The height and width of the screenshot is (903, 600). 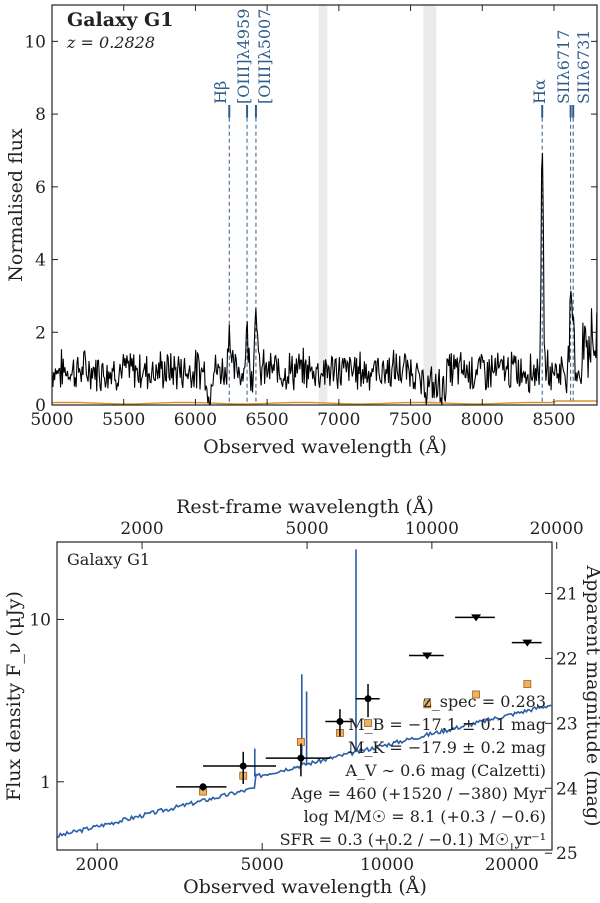 I want to click on x-tick-label: 6500, so click(x=266, y=420).